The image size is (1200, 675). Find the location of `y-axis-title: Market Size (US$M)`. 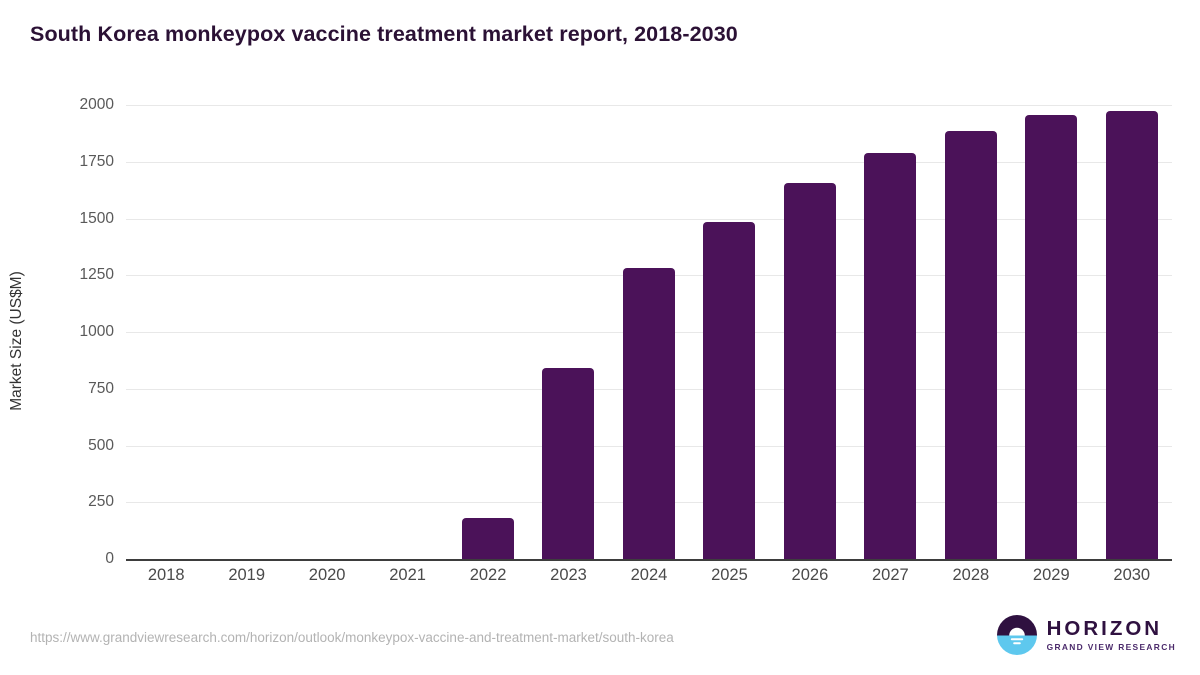

y-axis-title: Market Size (US$M) is located at coordinates (16, 341).